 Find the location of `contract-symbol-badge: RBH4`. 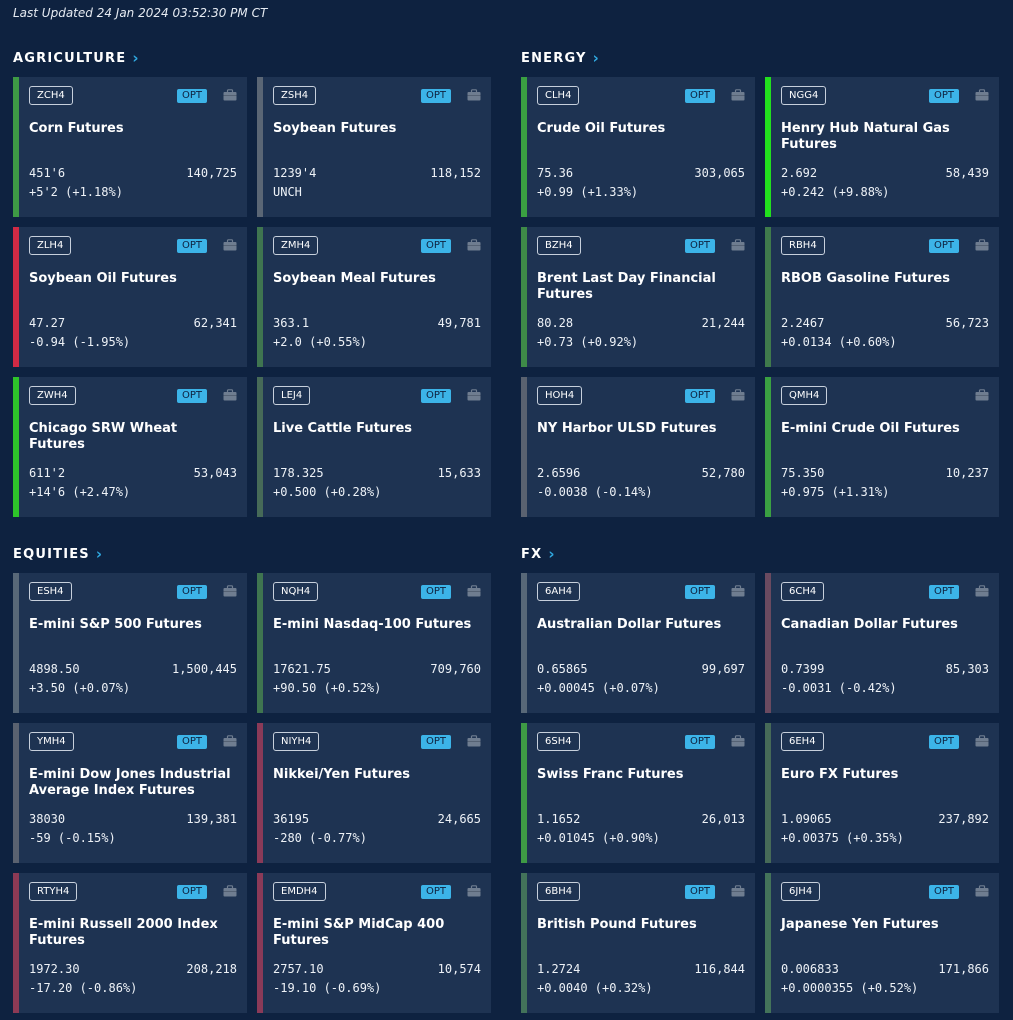

contract-symbol-badge: RBH4 is located at coordinates (803, 245).